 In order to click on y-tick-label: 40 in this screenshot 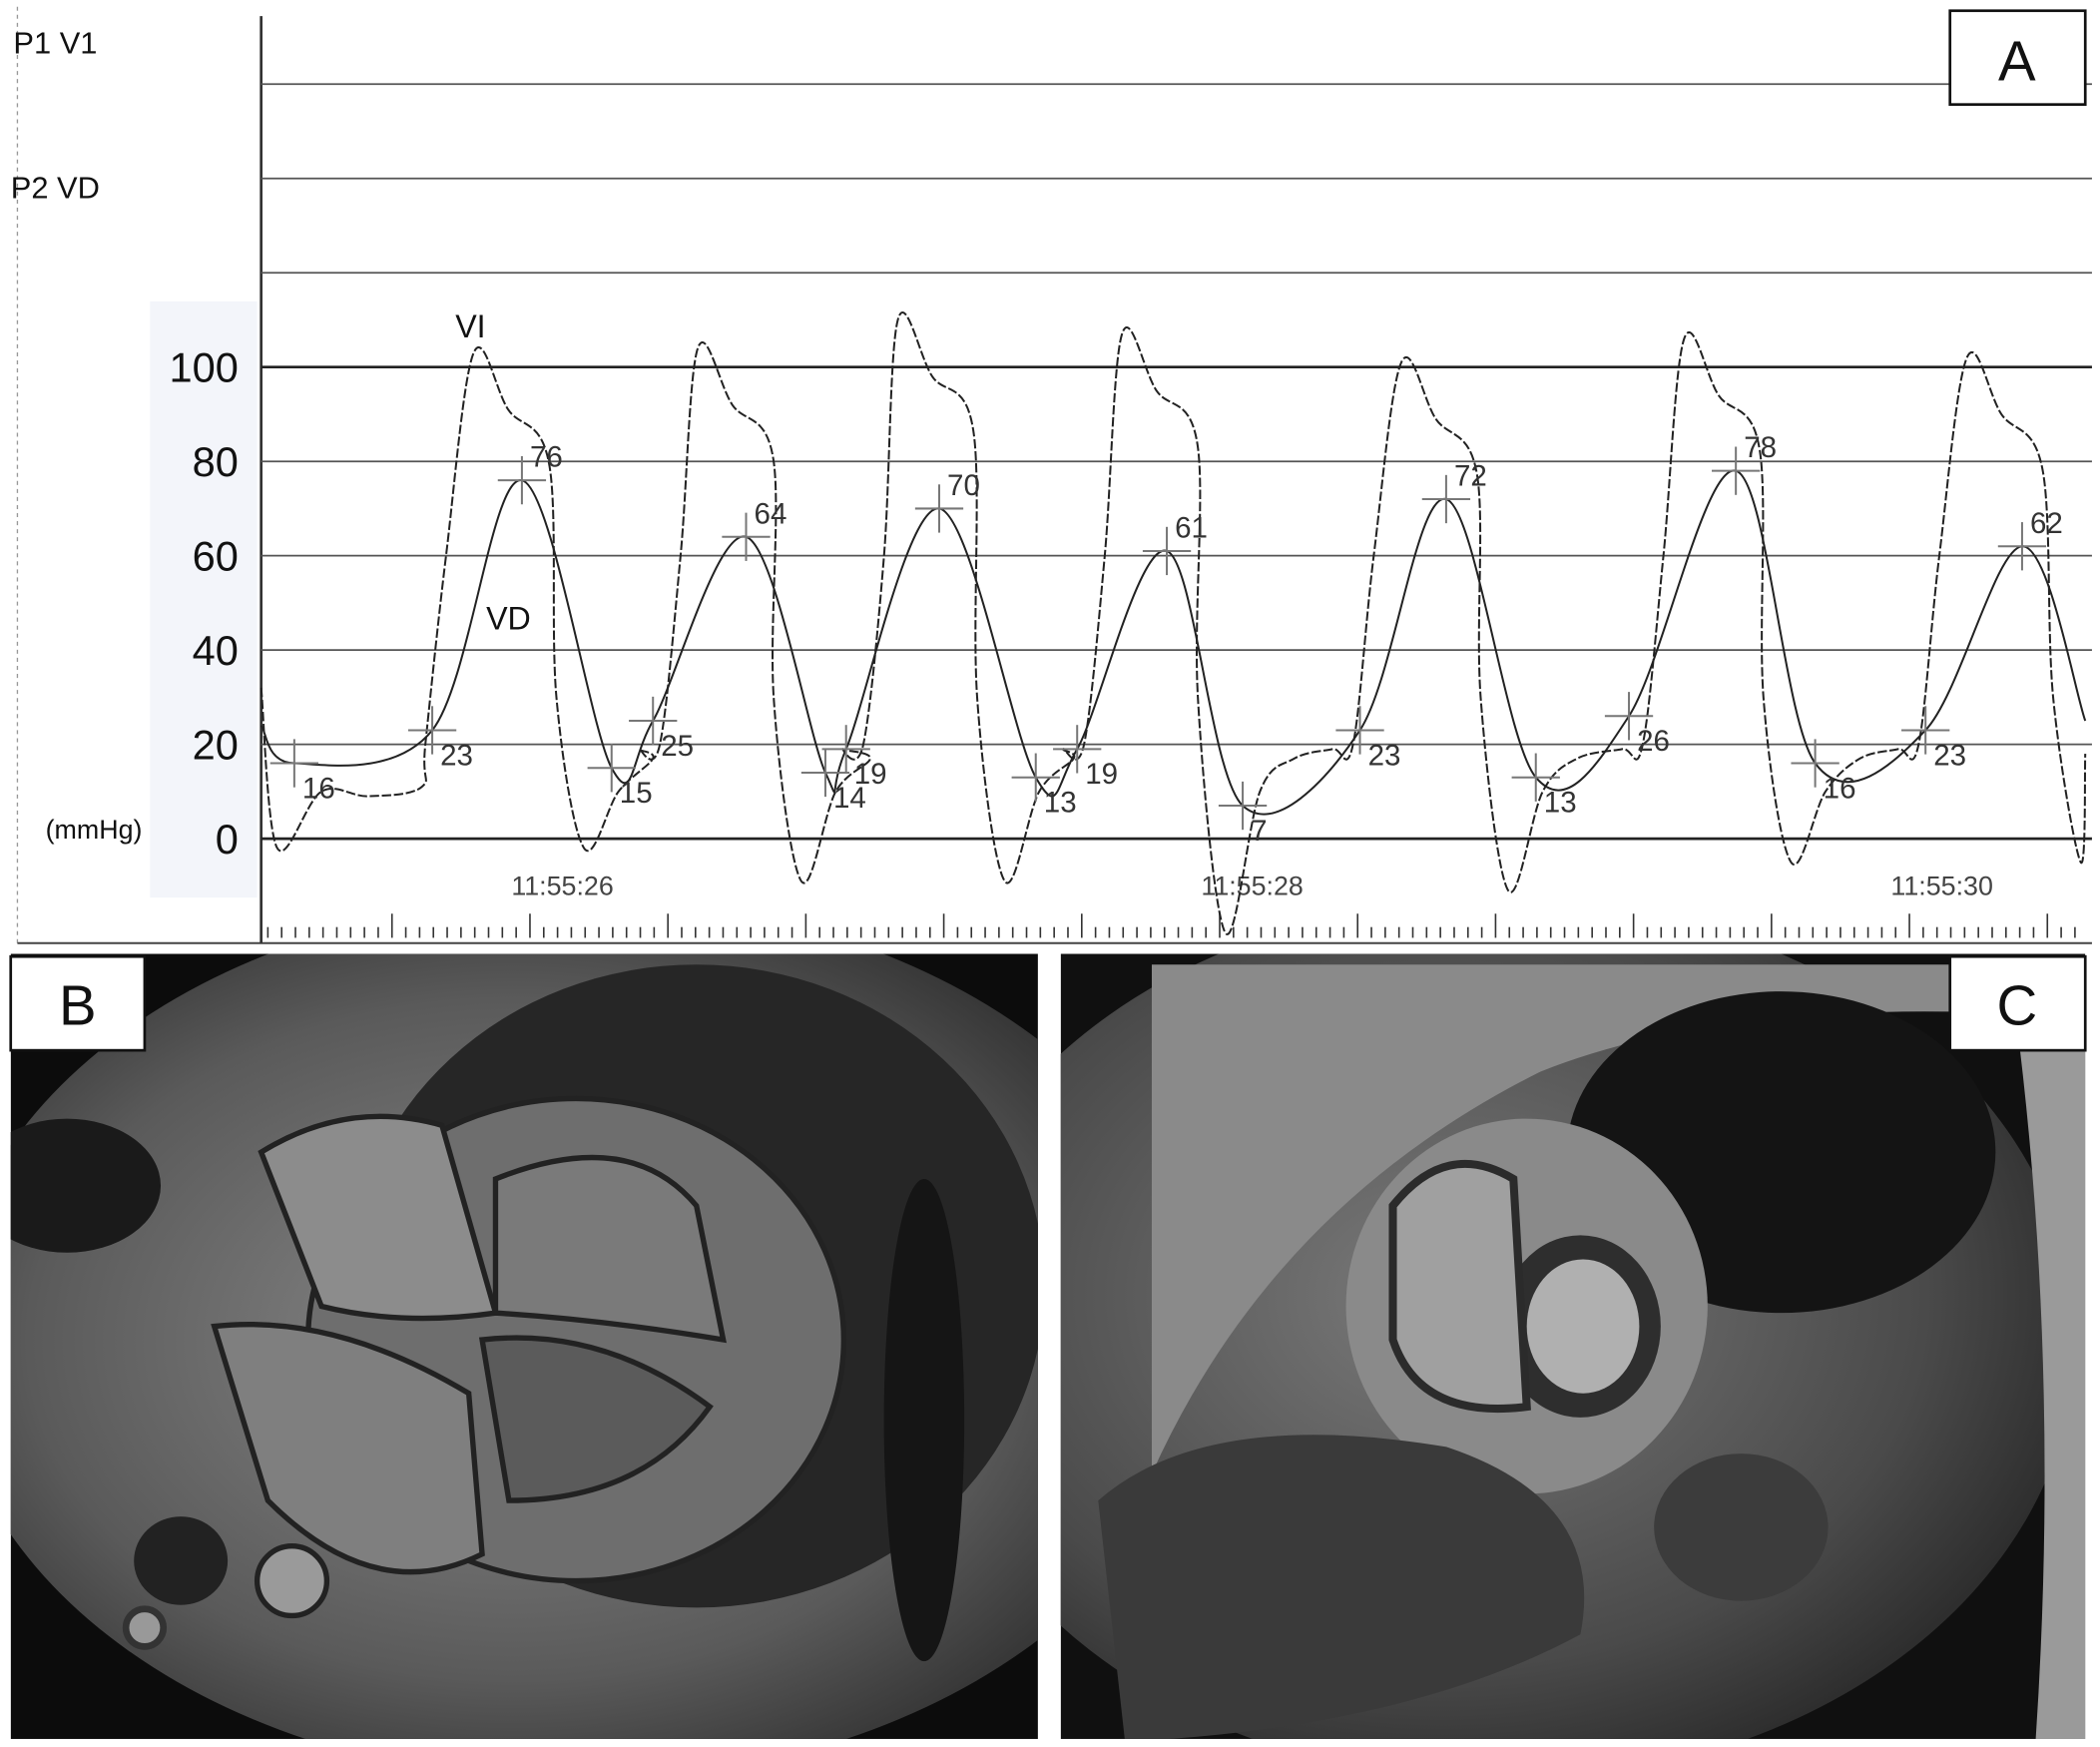, I will do `click(216, 651)`.